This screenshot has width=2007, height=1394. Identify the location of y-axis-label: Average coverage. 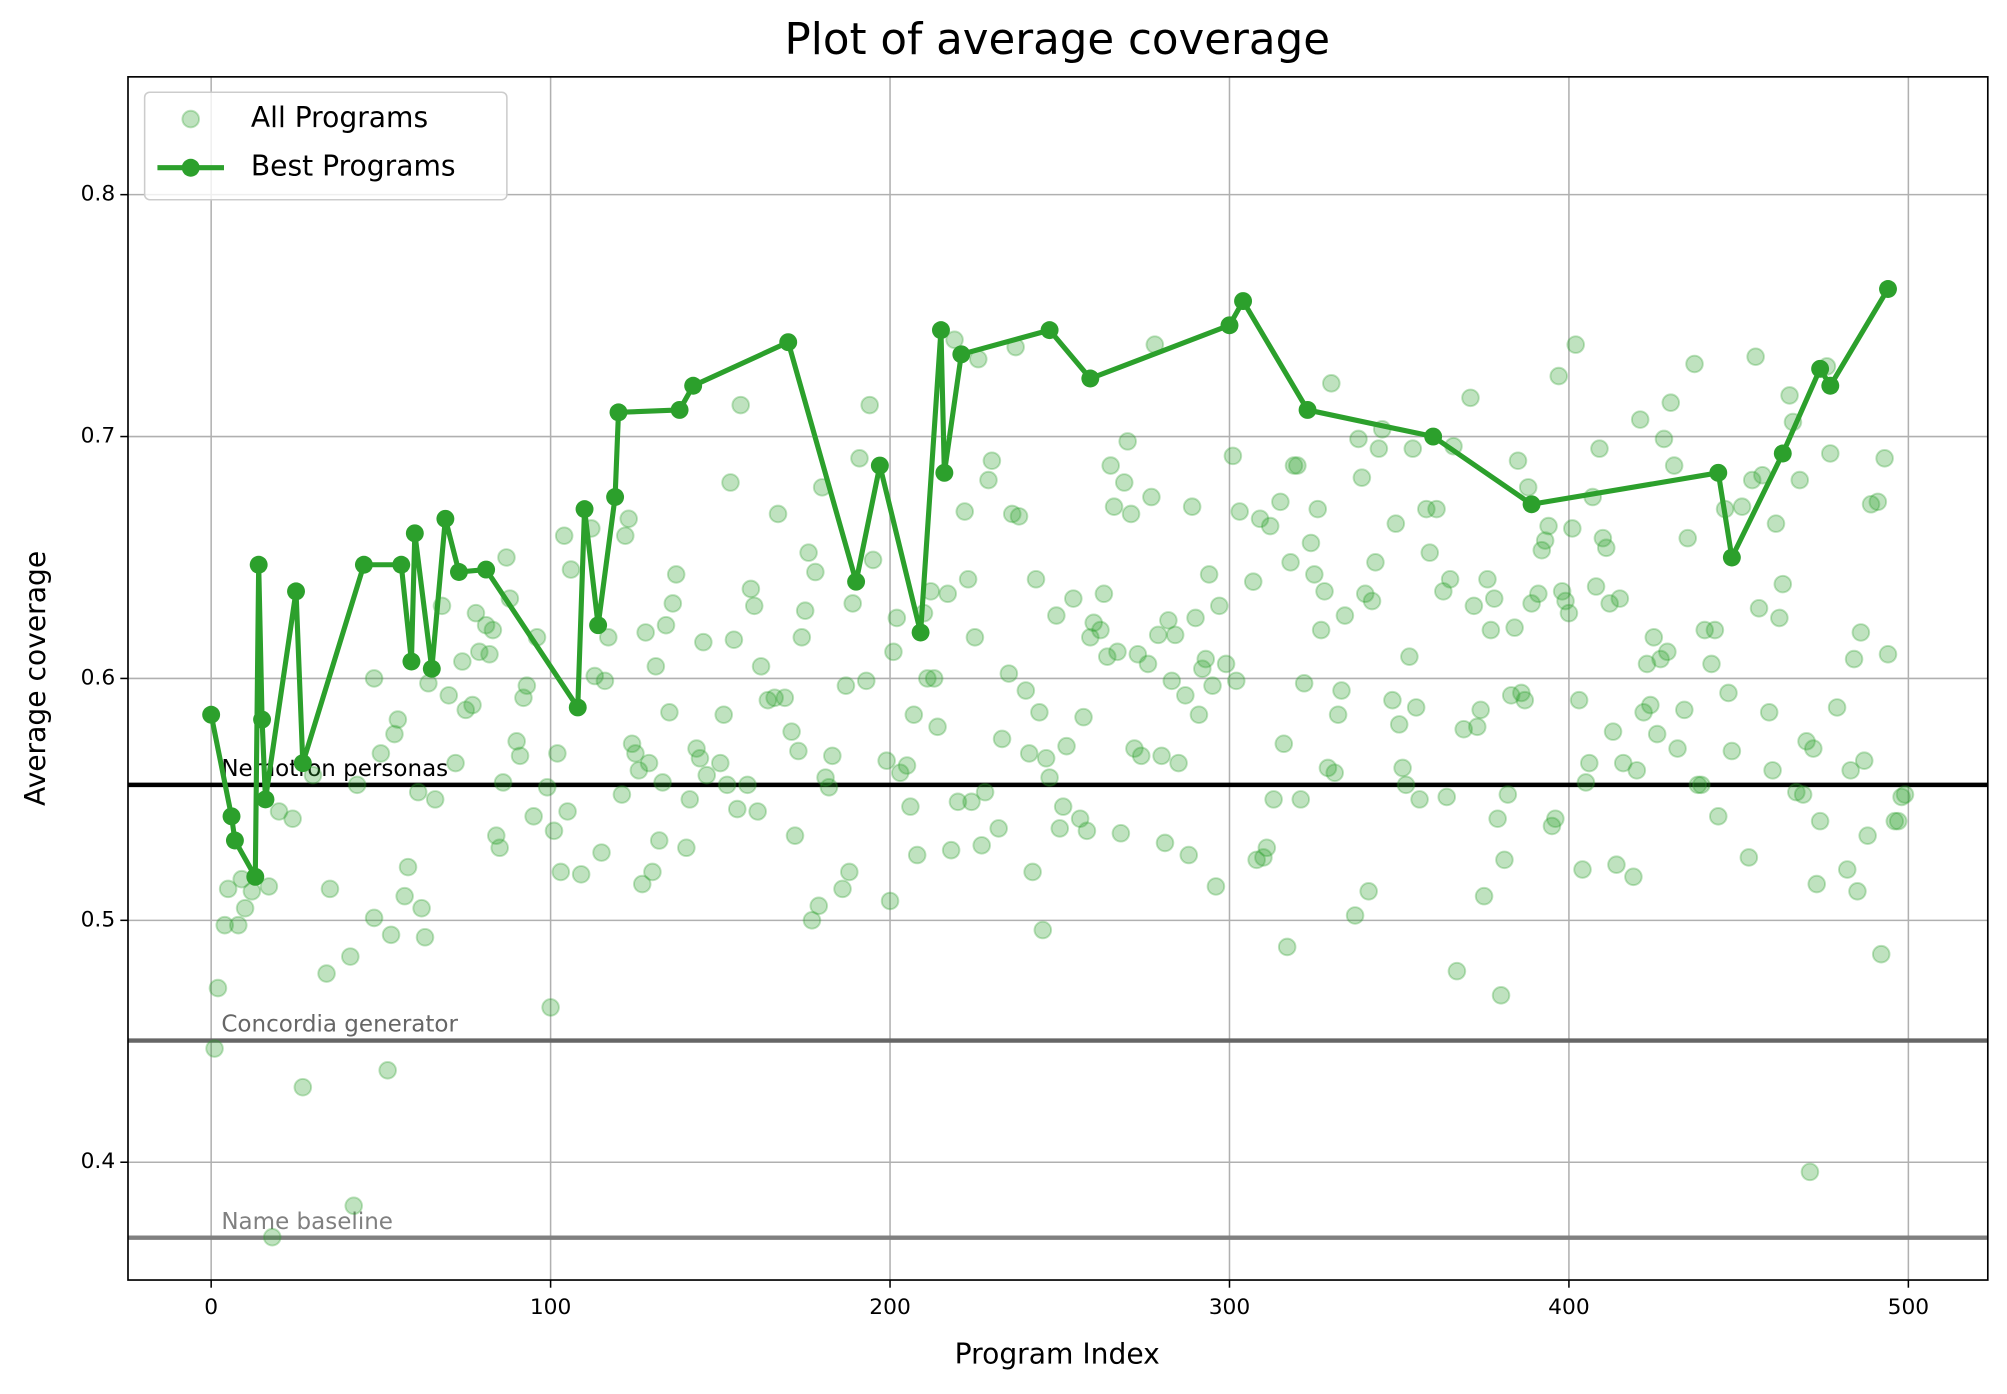
(35, 678).